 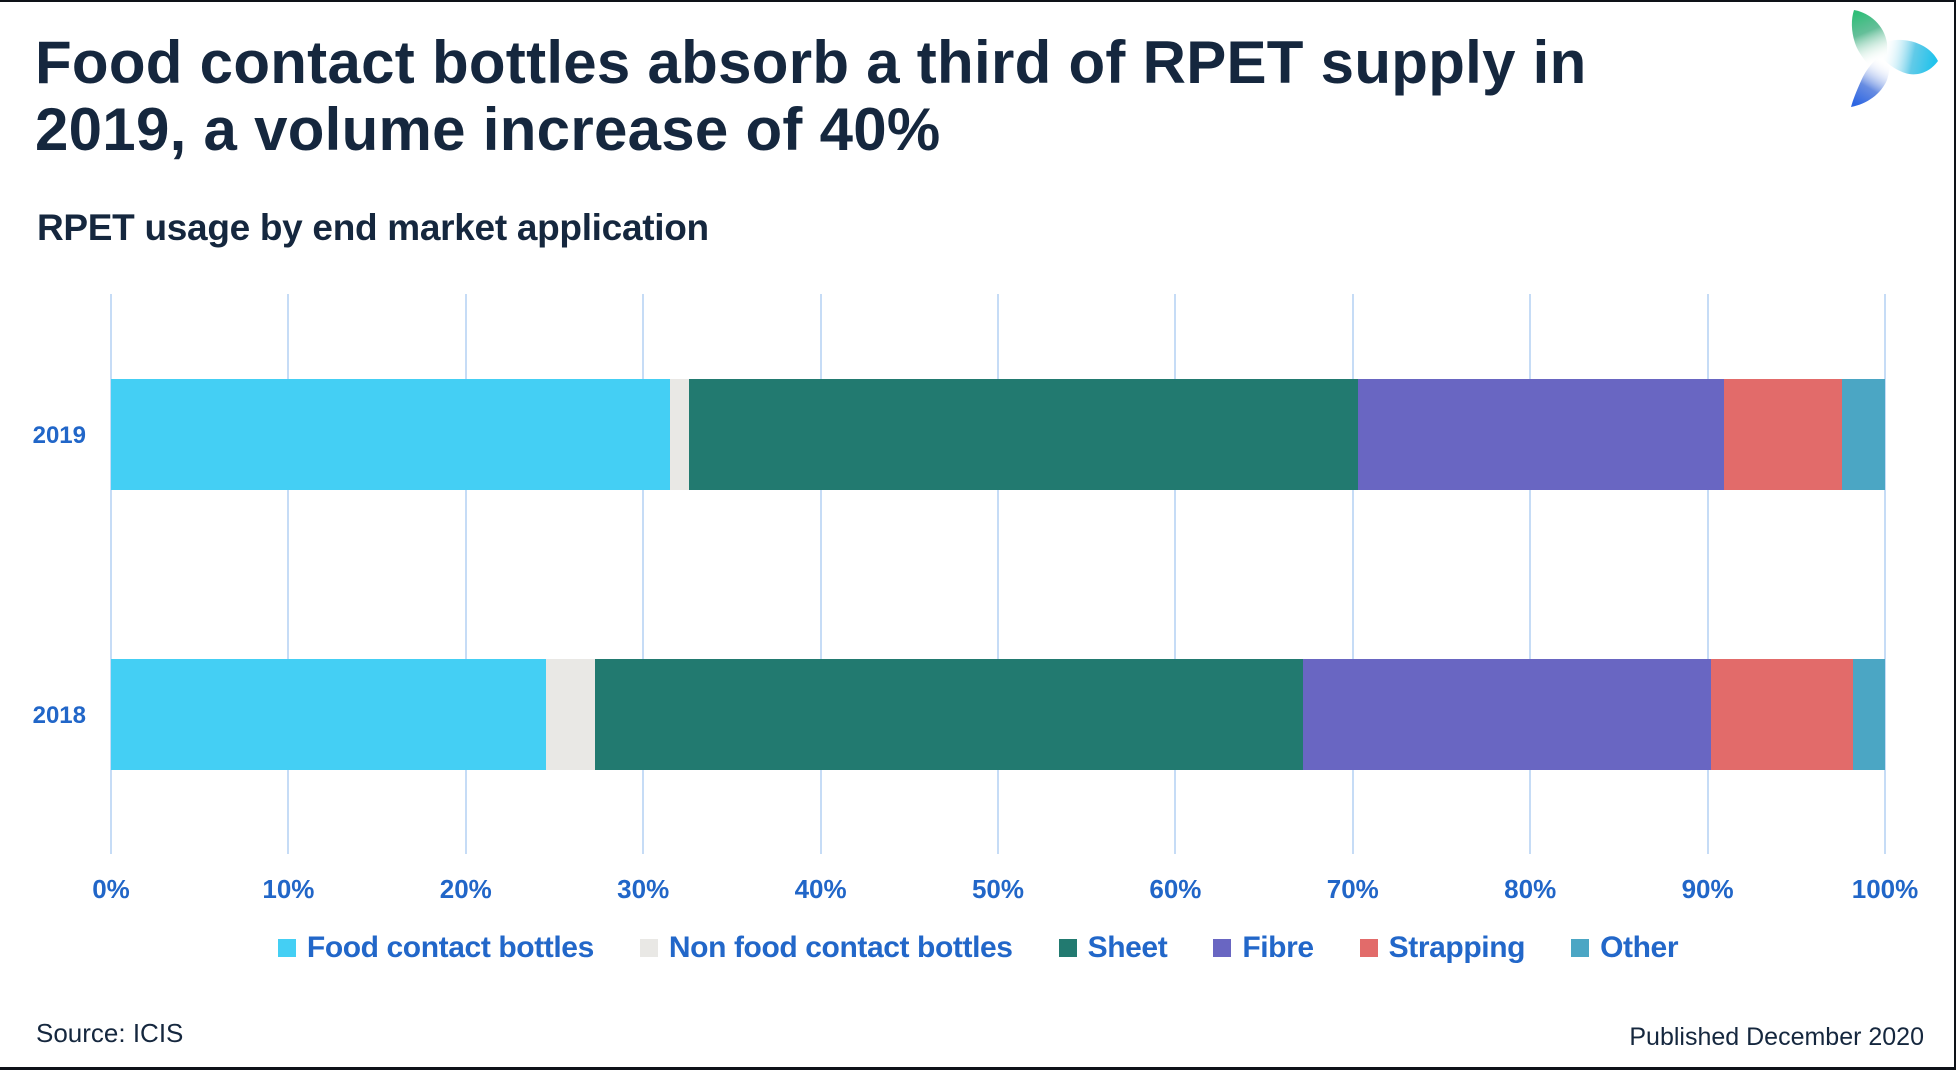 What do you see at coordinates (110, 1033) in the screenshot?
I see `source-note: Source: ICIS` at bounding box center [110, 1033].